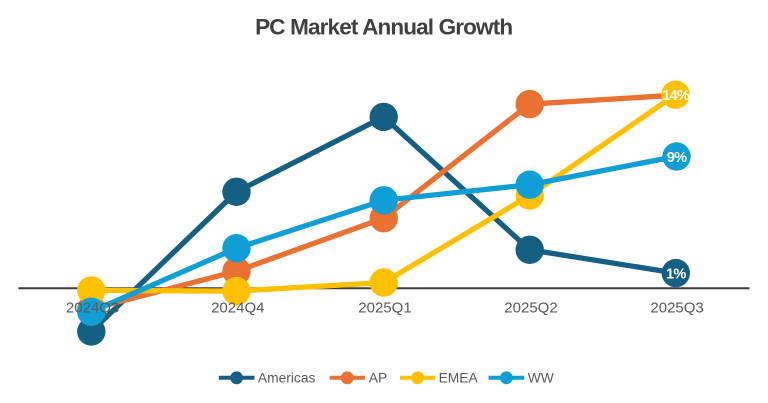  What do you see at coordinates (541, 377) in the screenshot?
I see `svg-text: WW` at bounding box center [541, 377].